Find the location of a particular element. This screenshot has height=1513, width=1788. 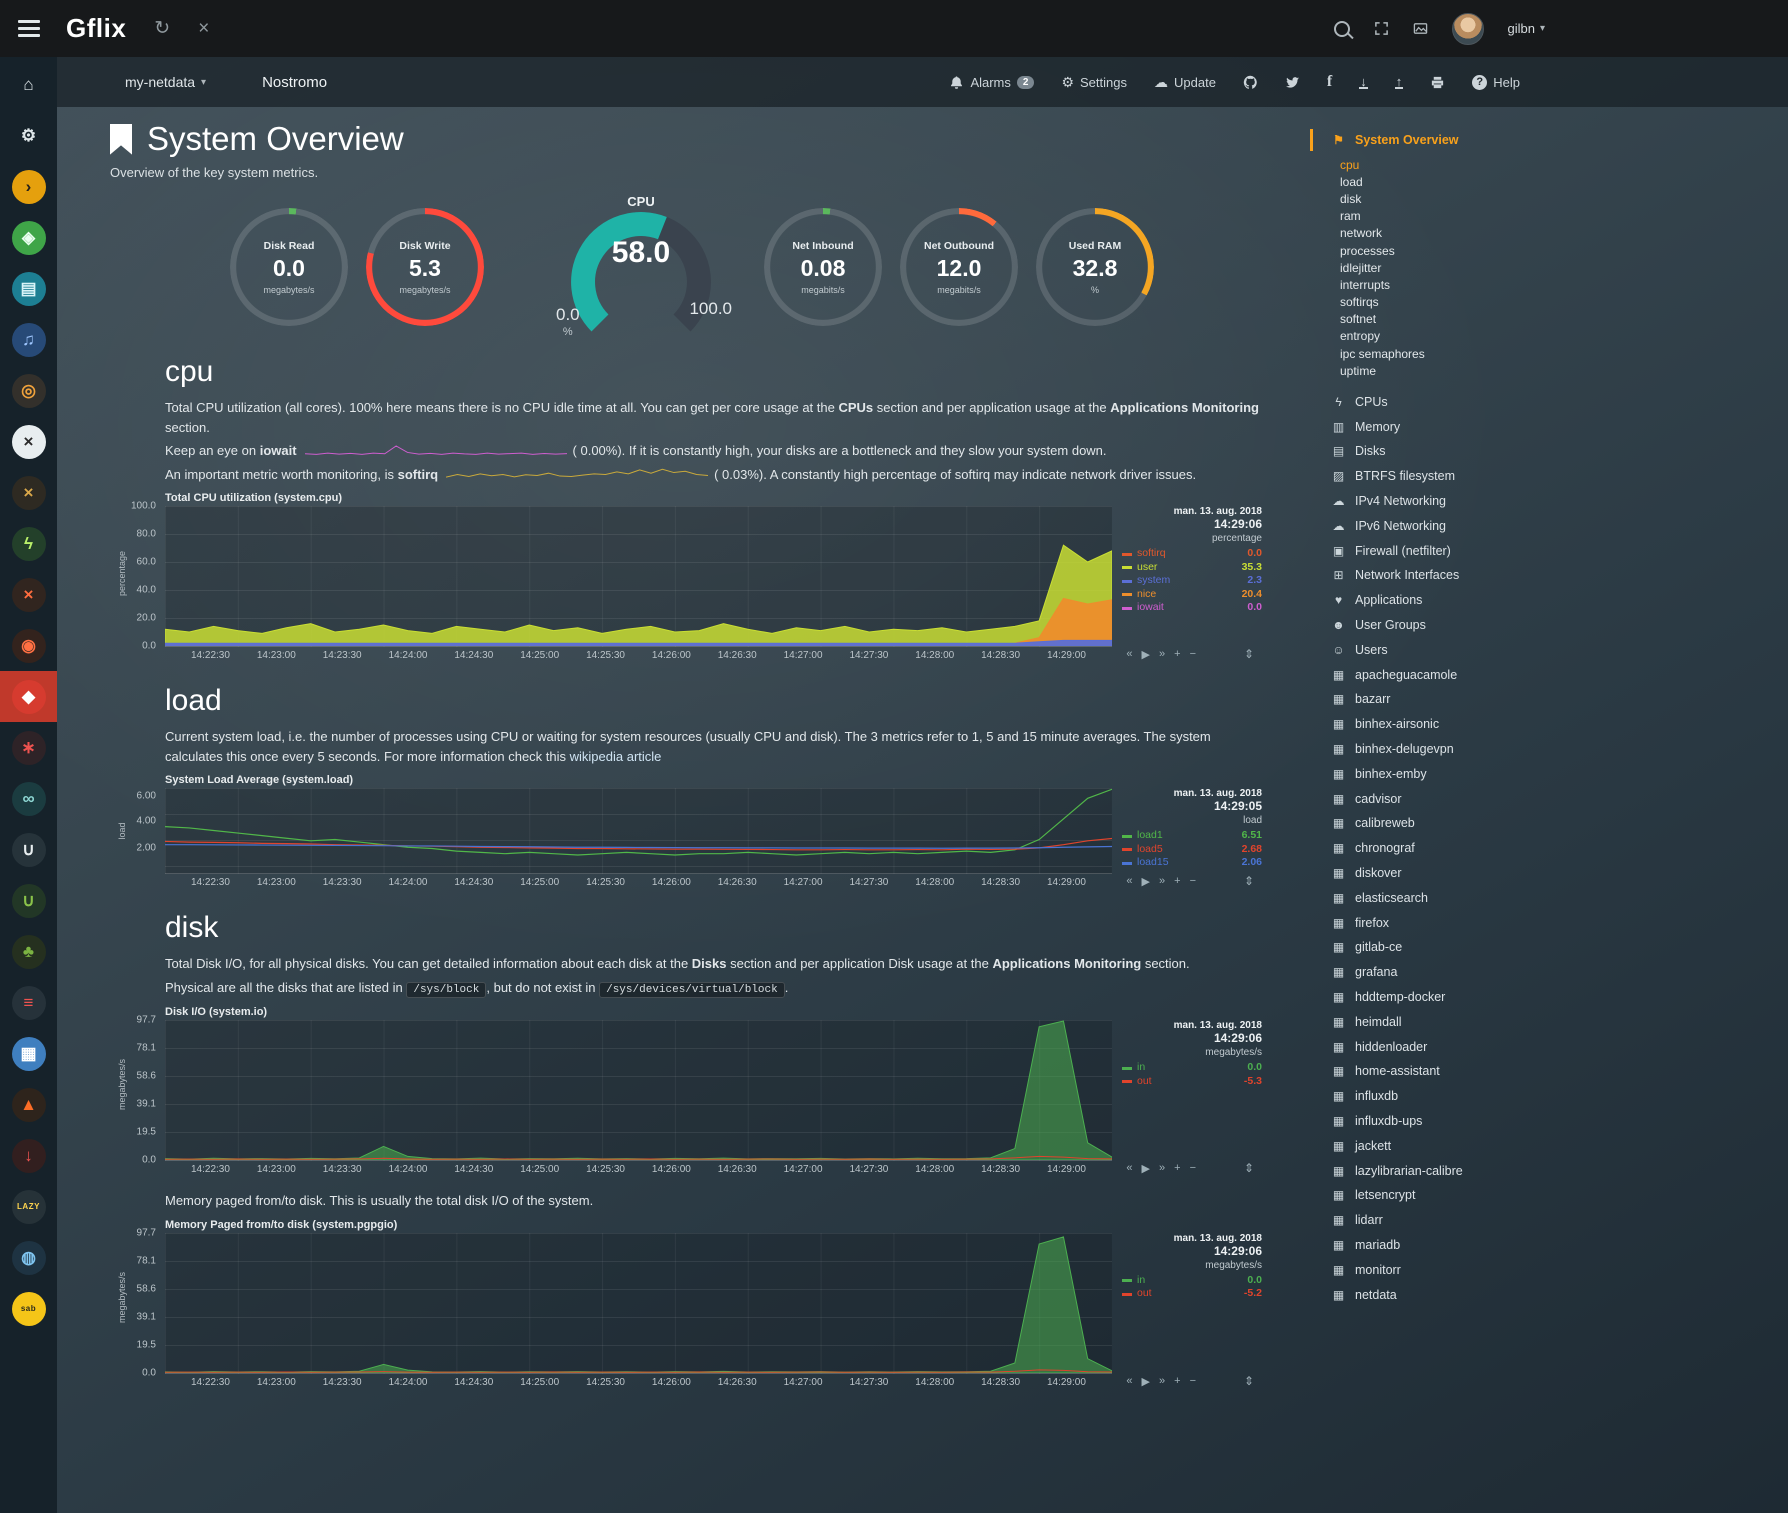

menu-subitem: cpu is located at coordinates (1350, 164).